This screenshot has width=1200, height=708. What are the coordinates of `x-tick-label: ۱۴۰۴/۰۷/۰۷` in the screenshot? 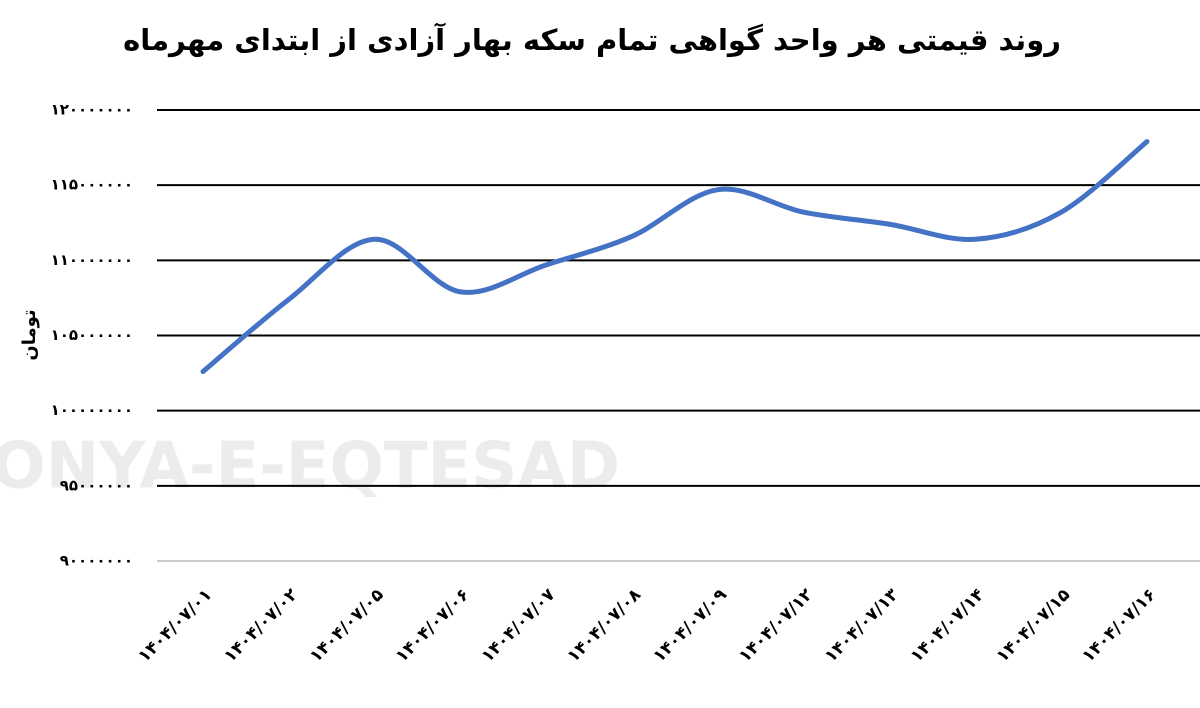 It's located at (519, 625).